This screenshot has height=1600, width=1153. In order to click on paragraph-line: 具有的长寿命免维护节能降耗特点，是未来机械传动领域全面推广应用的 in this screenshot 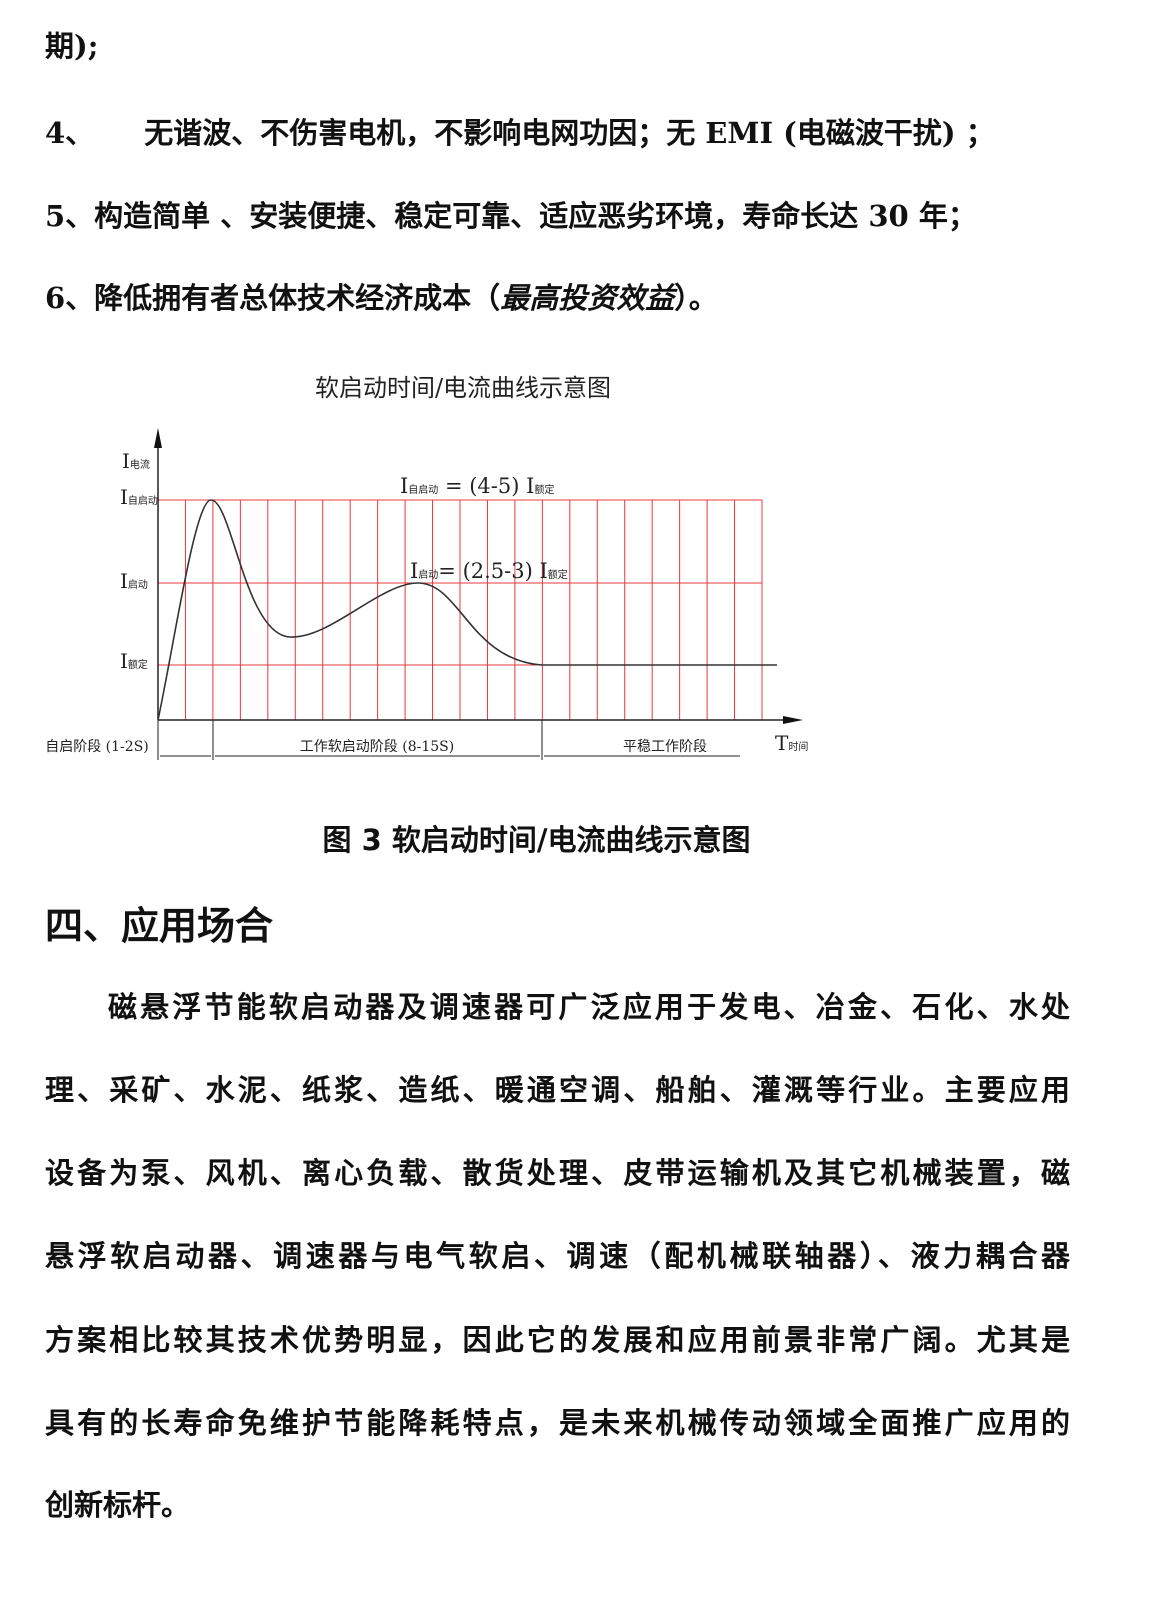, I will do `click(557, 1423)`.